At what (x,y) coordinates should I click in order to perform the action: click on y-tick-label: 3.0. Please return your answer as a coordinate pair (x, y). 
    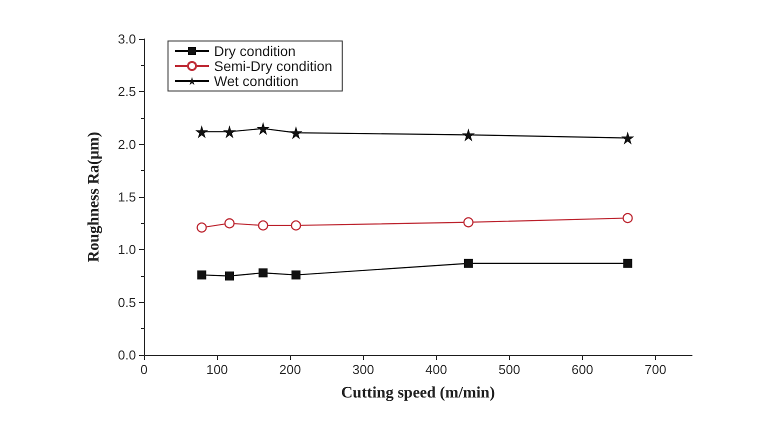
    Looking at the image, I should click on (127, 39).